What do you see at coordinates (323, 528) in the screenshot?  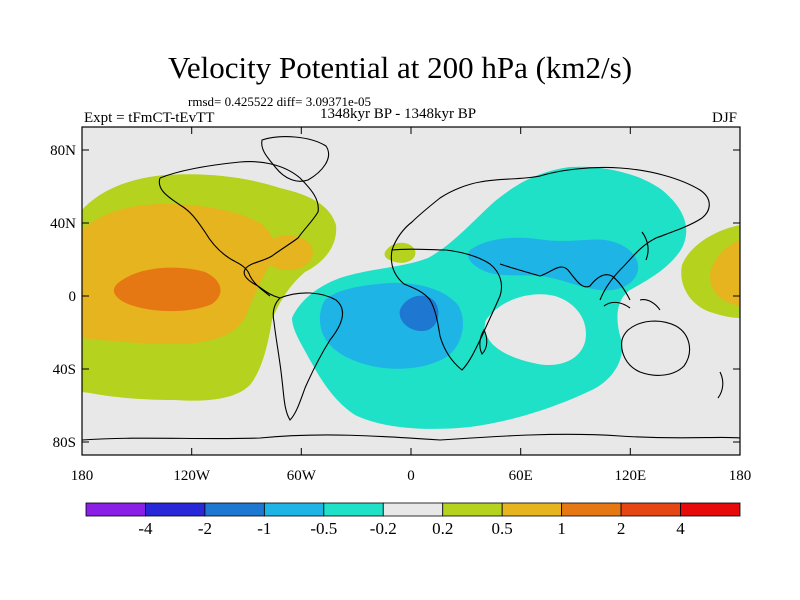 I see `colorbar-label: -0.5` at bounding box center [323, 528].